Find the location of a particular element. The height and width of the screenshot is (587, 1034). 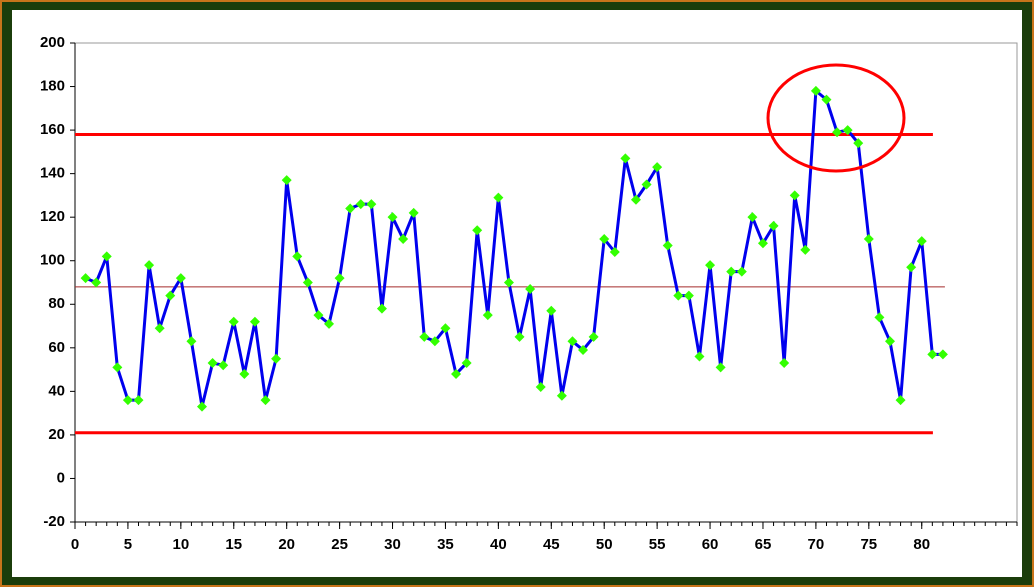

x-tick-label: 80 is located at coordinates (921, 544).